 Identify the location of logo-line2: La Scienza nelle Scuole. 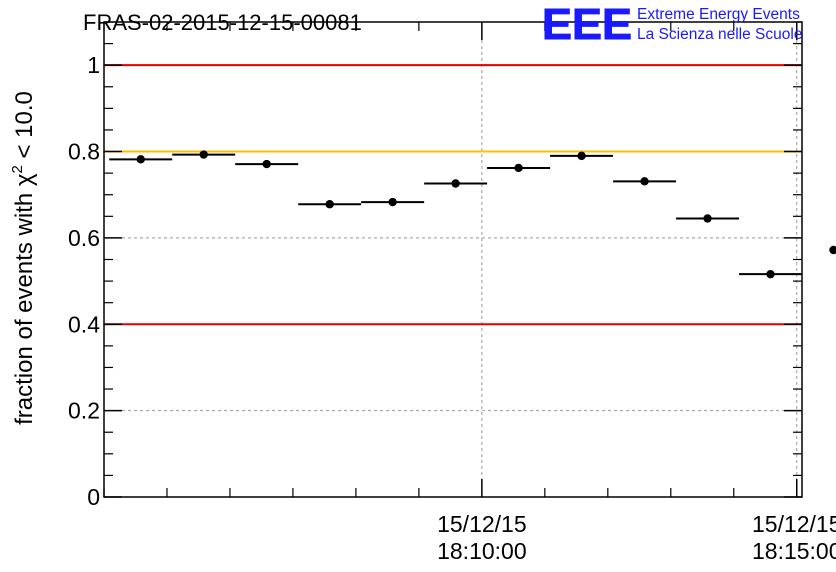
(719, 34).